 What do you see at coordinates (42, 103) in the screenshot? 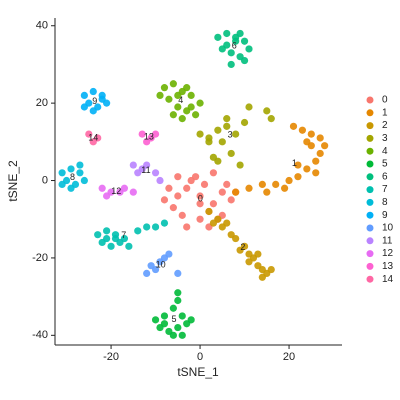
I see `y-tick-label: 20` at bounding box center [42, 103].